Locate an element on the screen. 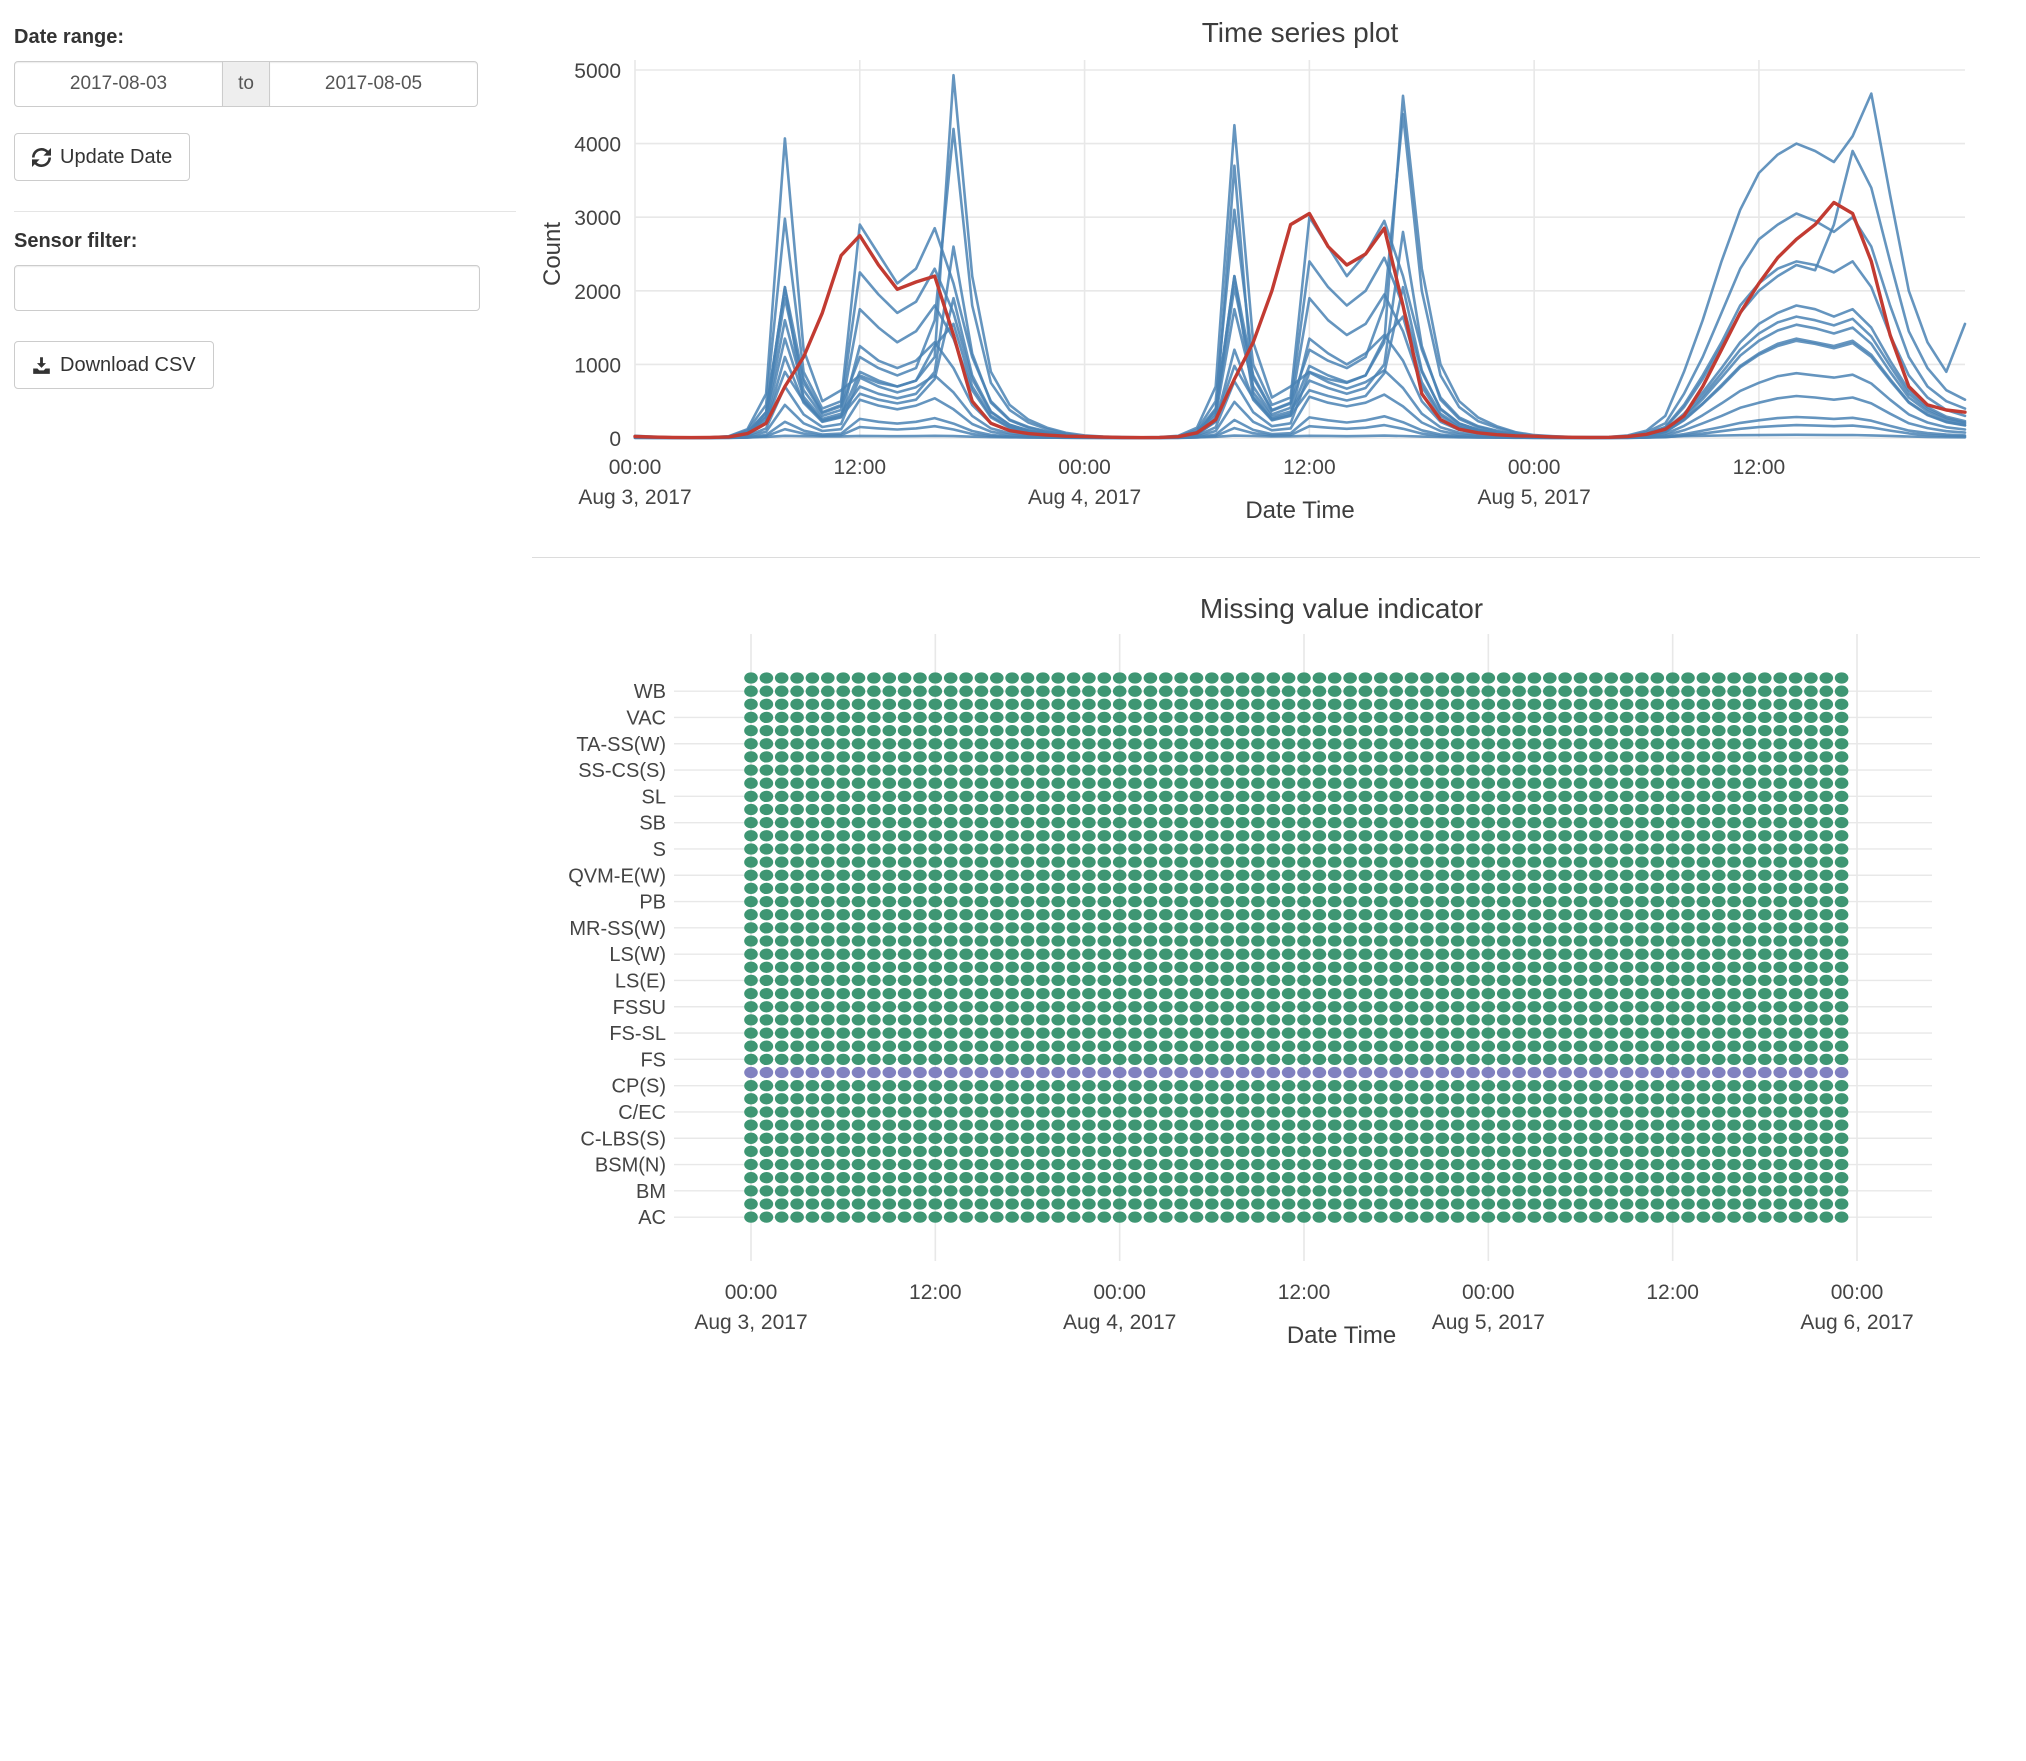  mv-x-axis-title: Date Time is located at coordinates (1341, 1335).